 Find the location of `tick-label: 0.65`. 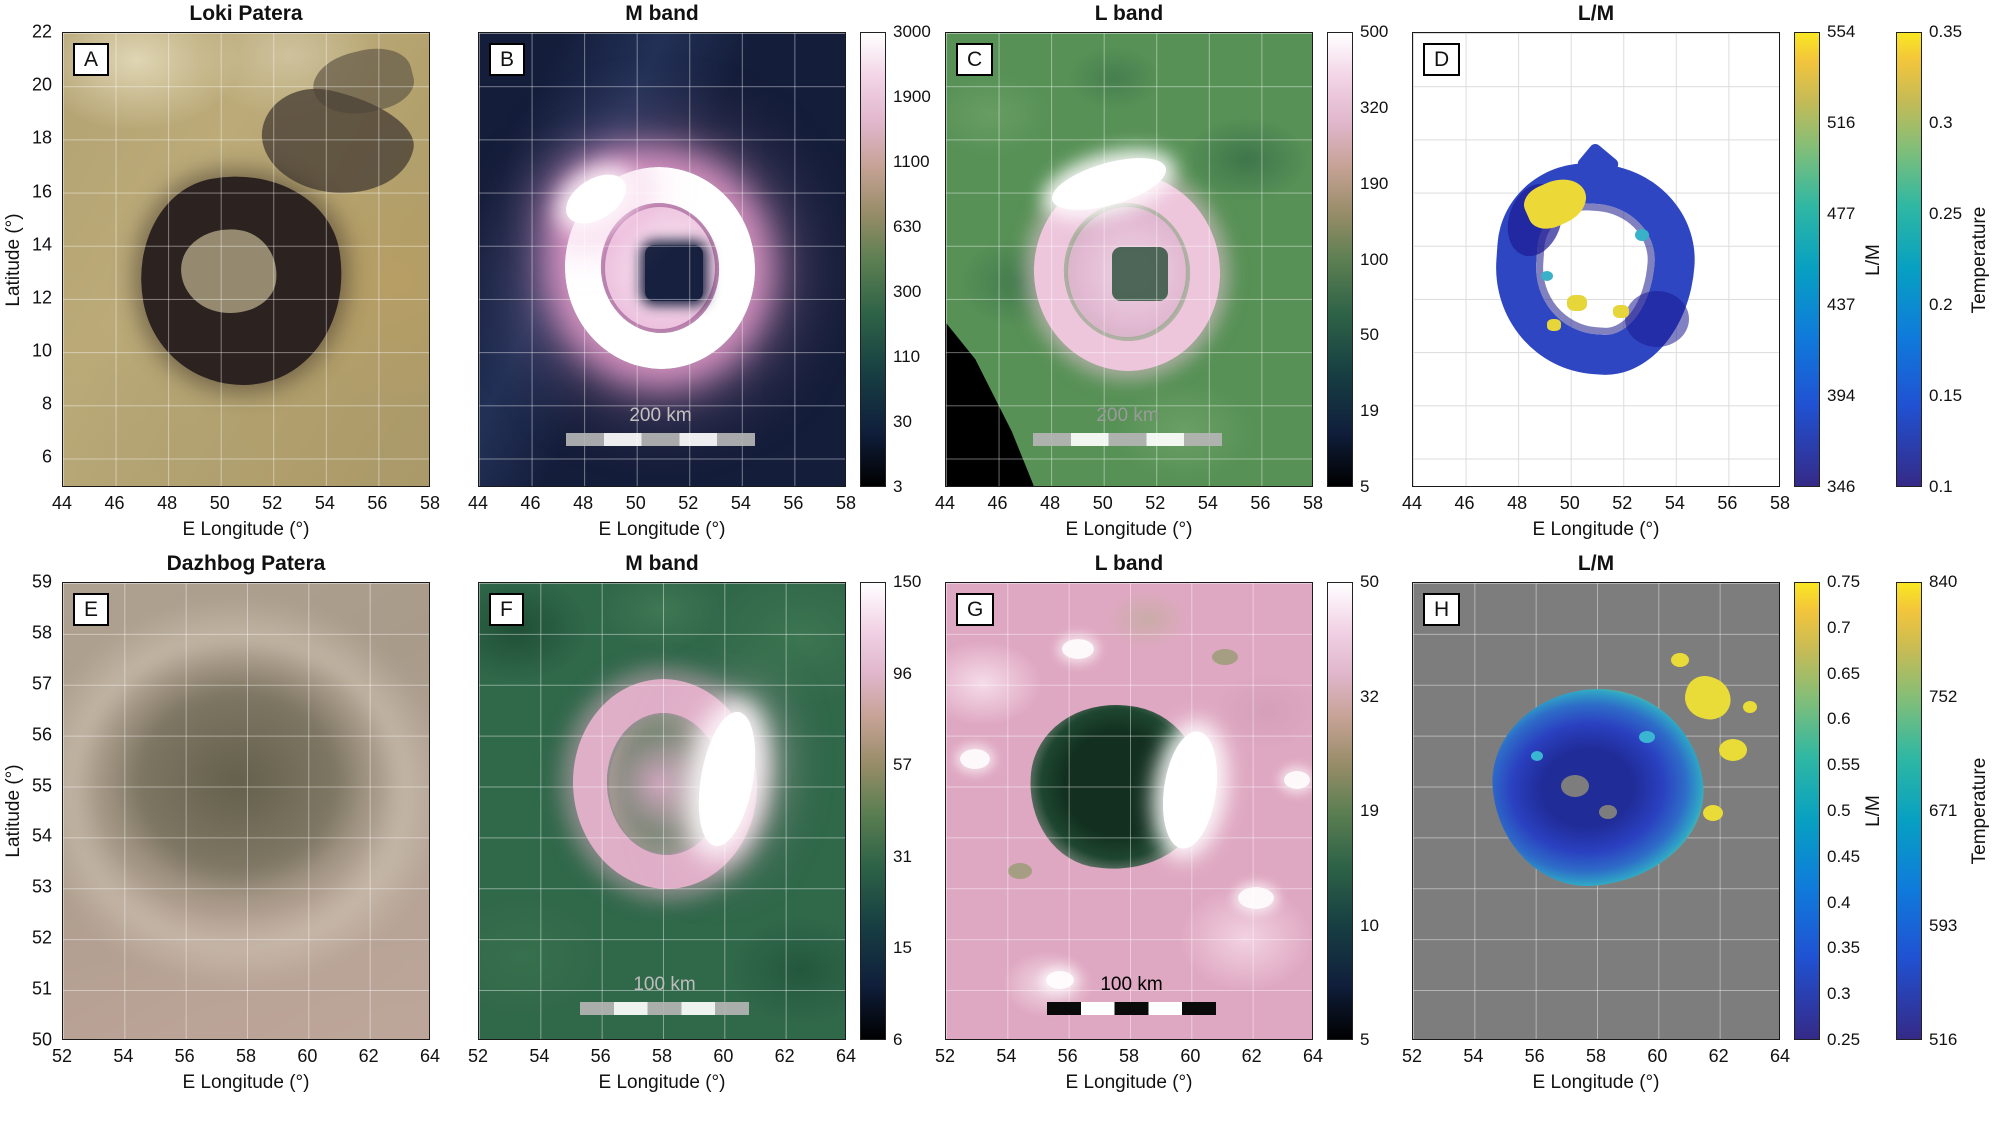

tick-label: 0.65 is located at coordinates (1844, 673).